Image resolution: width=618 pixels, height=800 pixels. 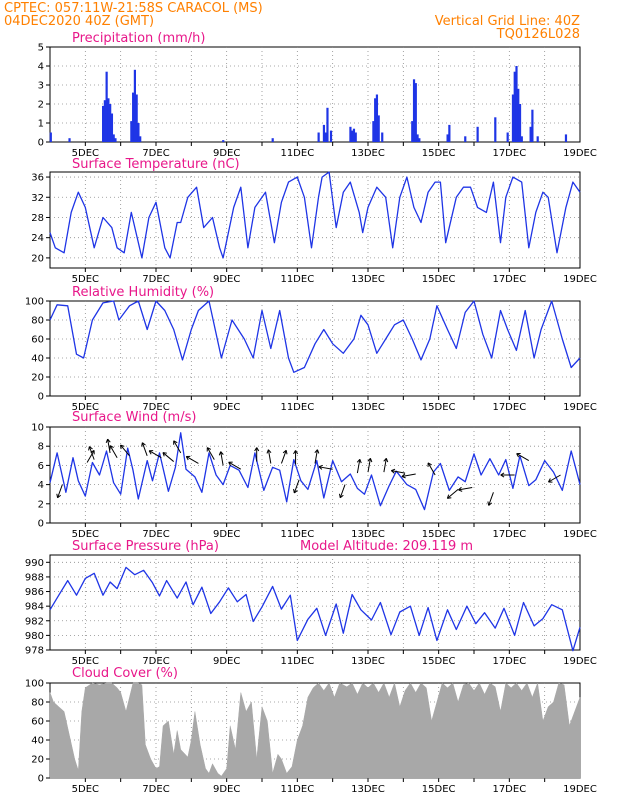 I want to click on y-tick-label: 986, so click(x=34, y=592).